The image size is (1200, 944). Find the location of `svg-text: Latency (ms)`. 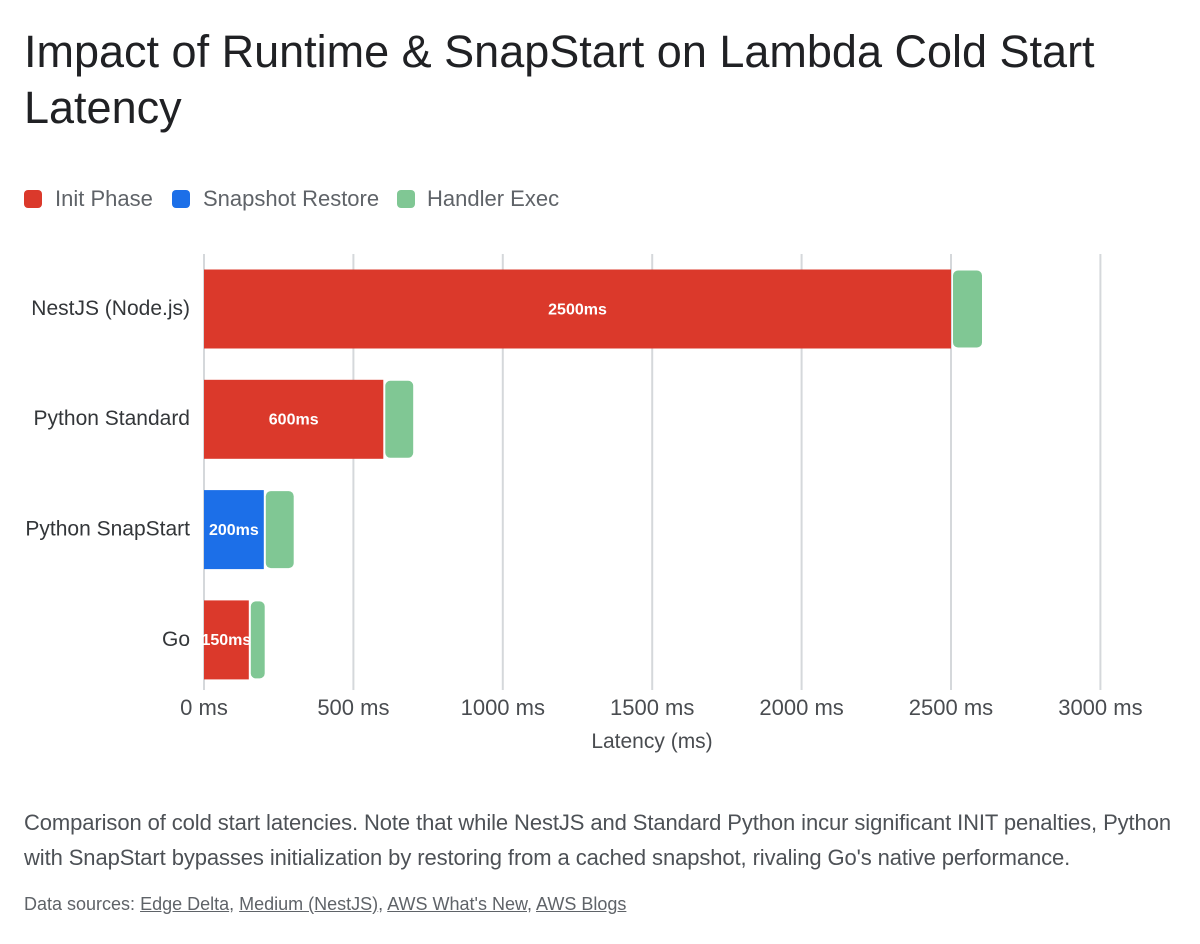

svg-text: Latency (ms) is located at coordinates (651, 741).